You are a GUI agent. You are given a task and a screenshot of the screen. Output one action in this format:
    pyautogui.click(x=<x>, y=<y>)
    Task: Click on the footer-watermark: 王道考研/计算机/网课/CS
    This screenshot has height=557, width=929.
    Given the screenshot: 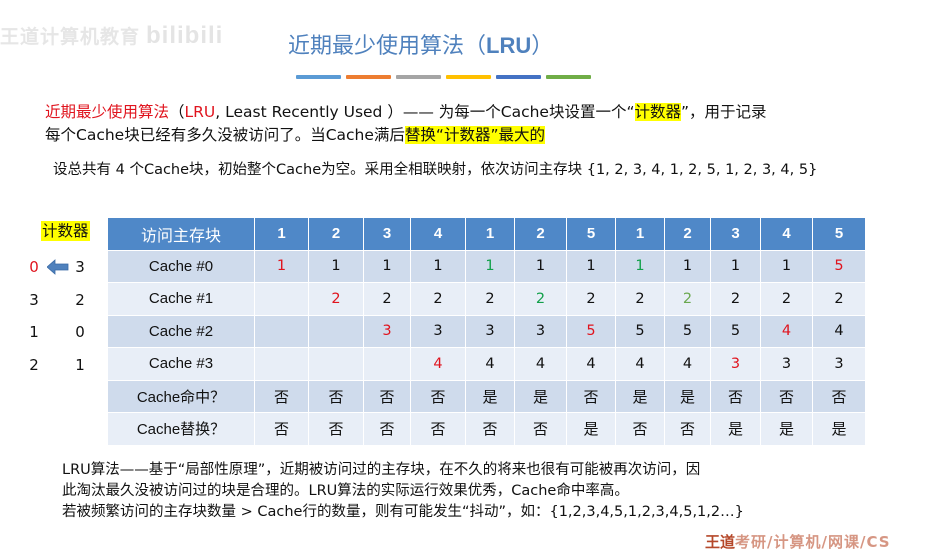 What is the action you would take?
    pyautogui.click(x=798, y=541)
    